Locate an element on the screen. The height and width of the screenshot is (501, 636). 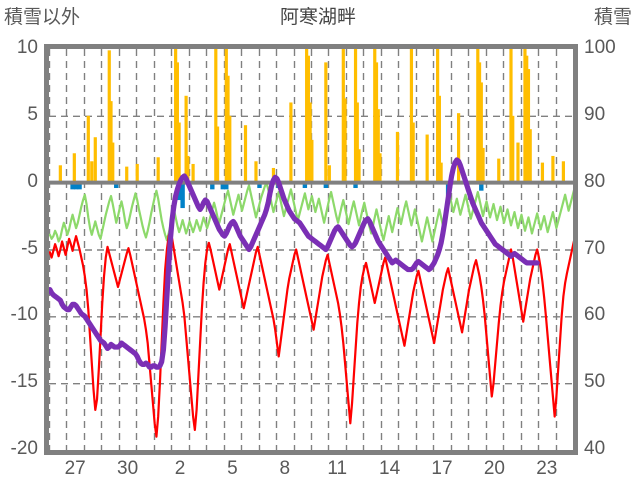
left-tick--20: -20 is located at coordinates (24, 448).